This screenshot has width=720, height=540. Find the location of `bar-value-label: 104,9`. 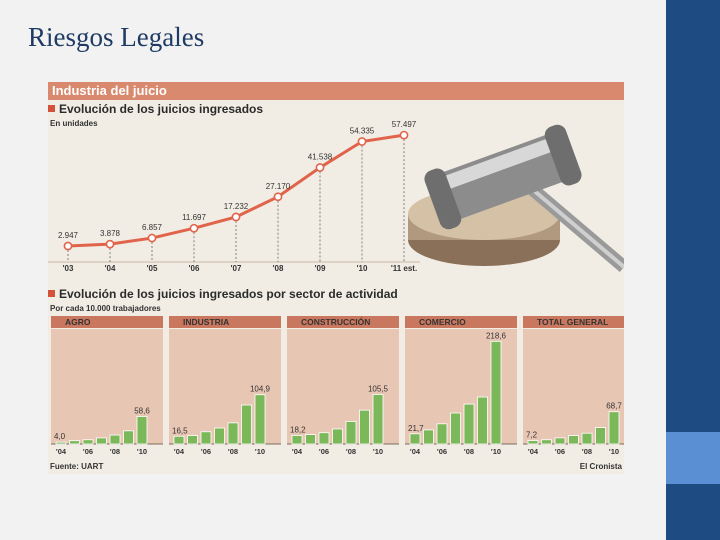

bar-value-label: 104,9 is located at coordinates (260, 389).